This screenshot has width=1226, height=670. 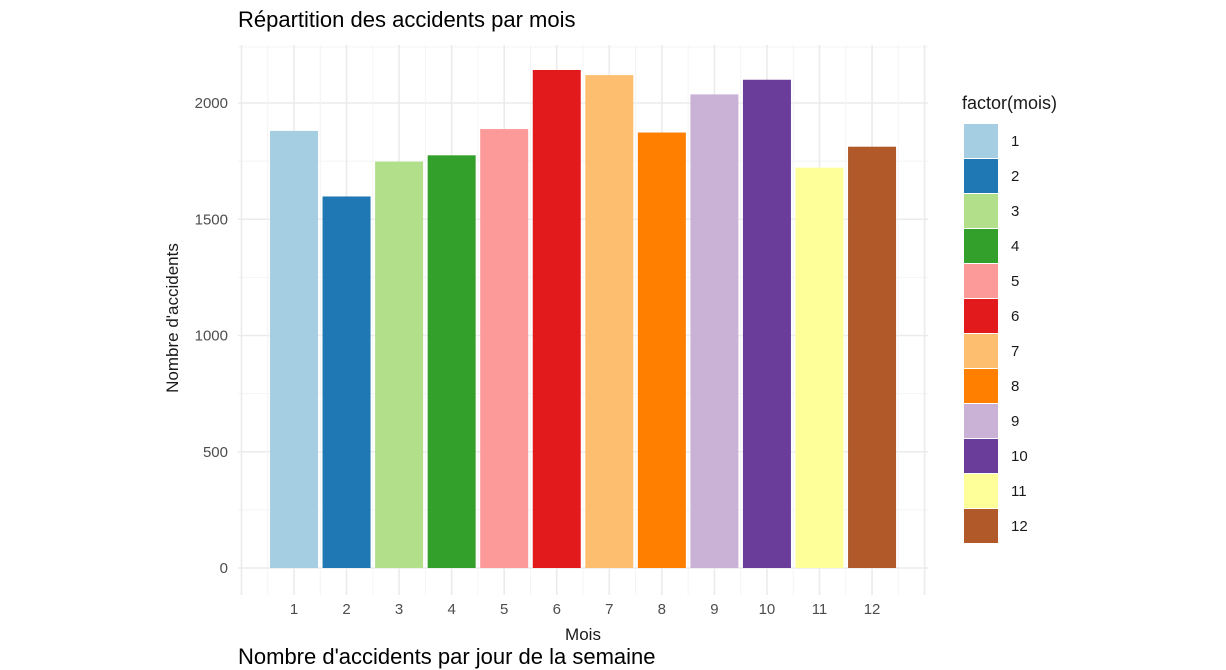 I want to click on legend-label-10: 10, so click(x=1019, y=456).